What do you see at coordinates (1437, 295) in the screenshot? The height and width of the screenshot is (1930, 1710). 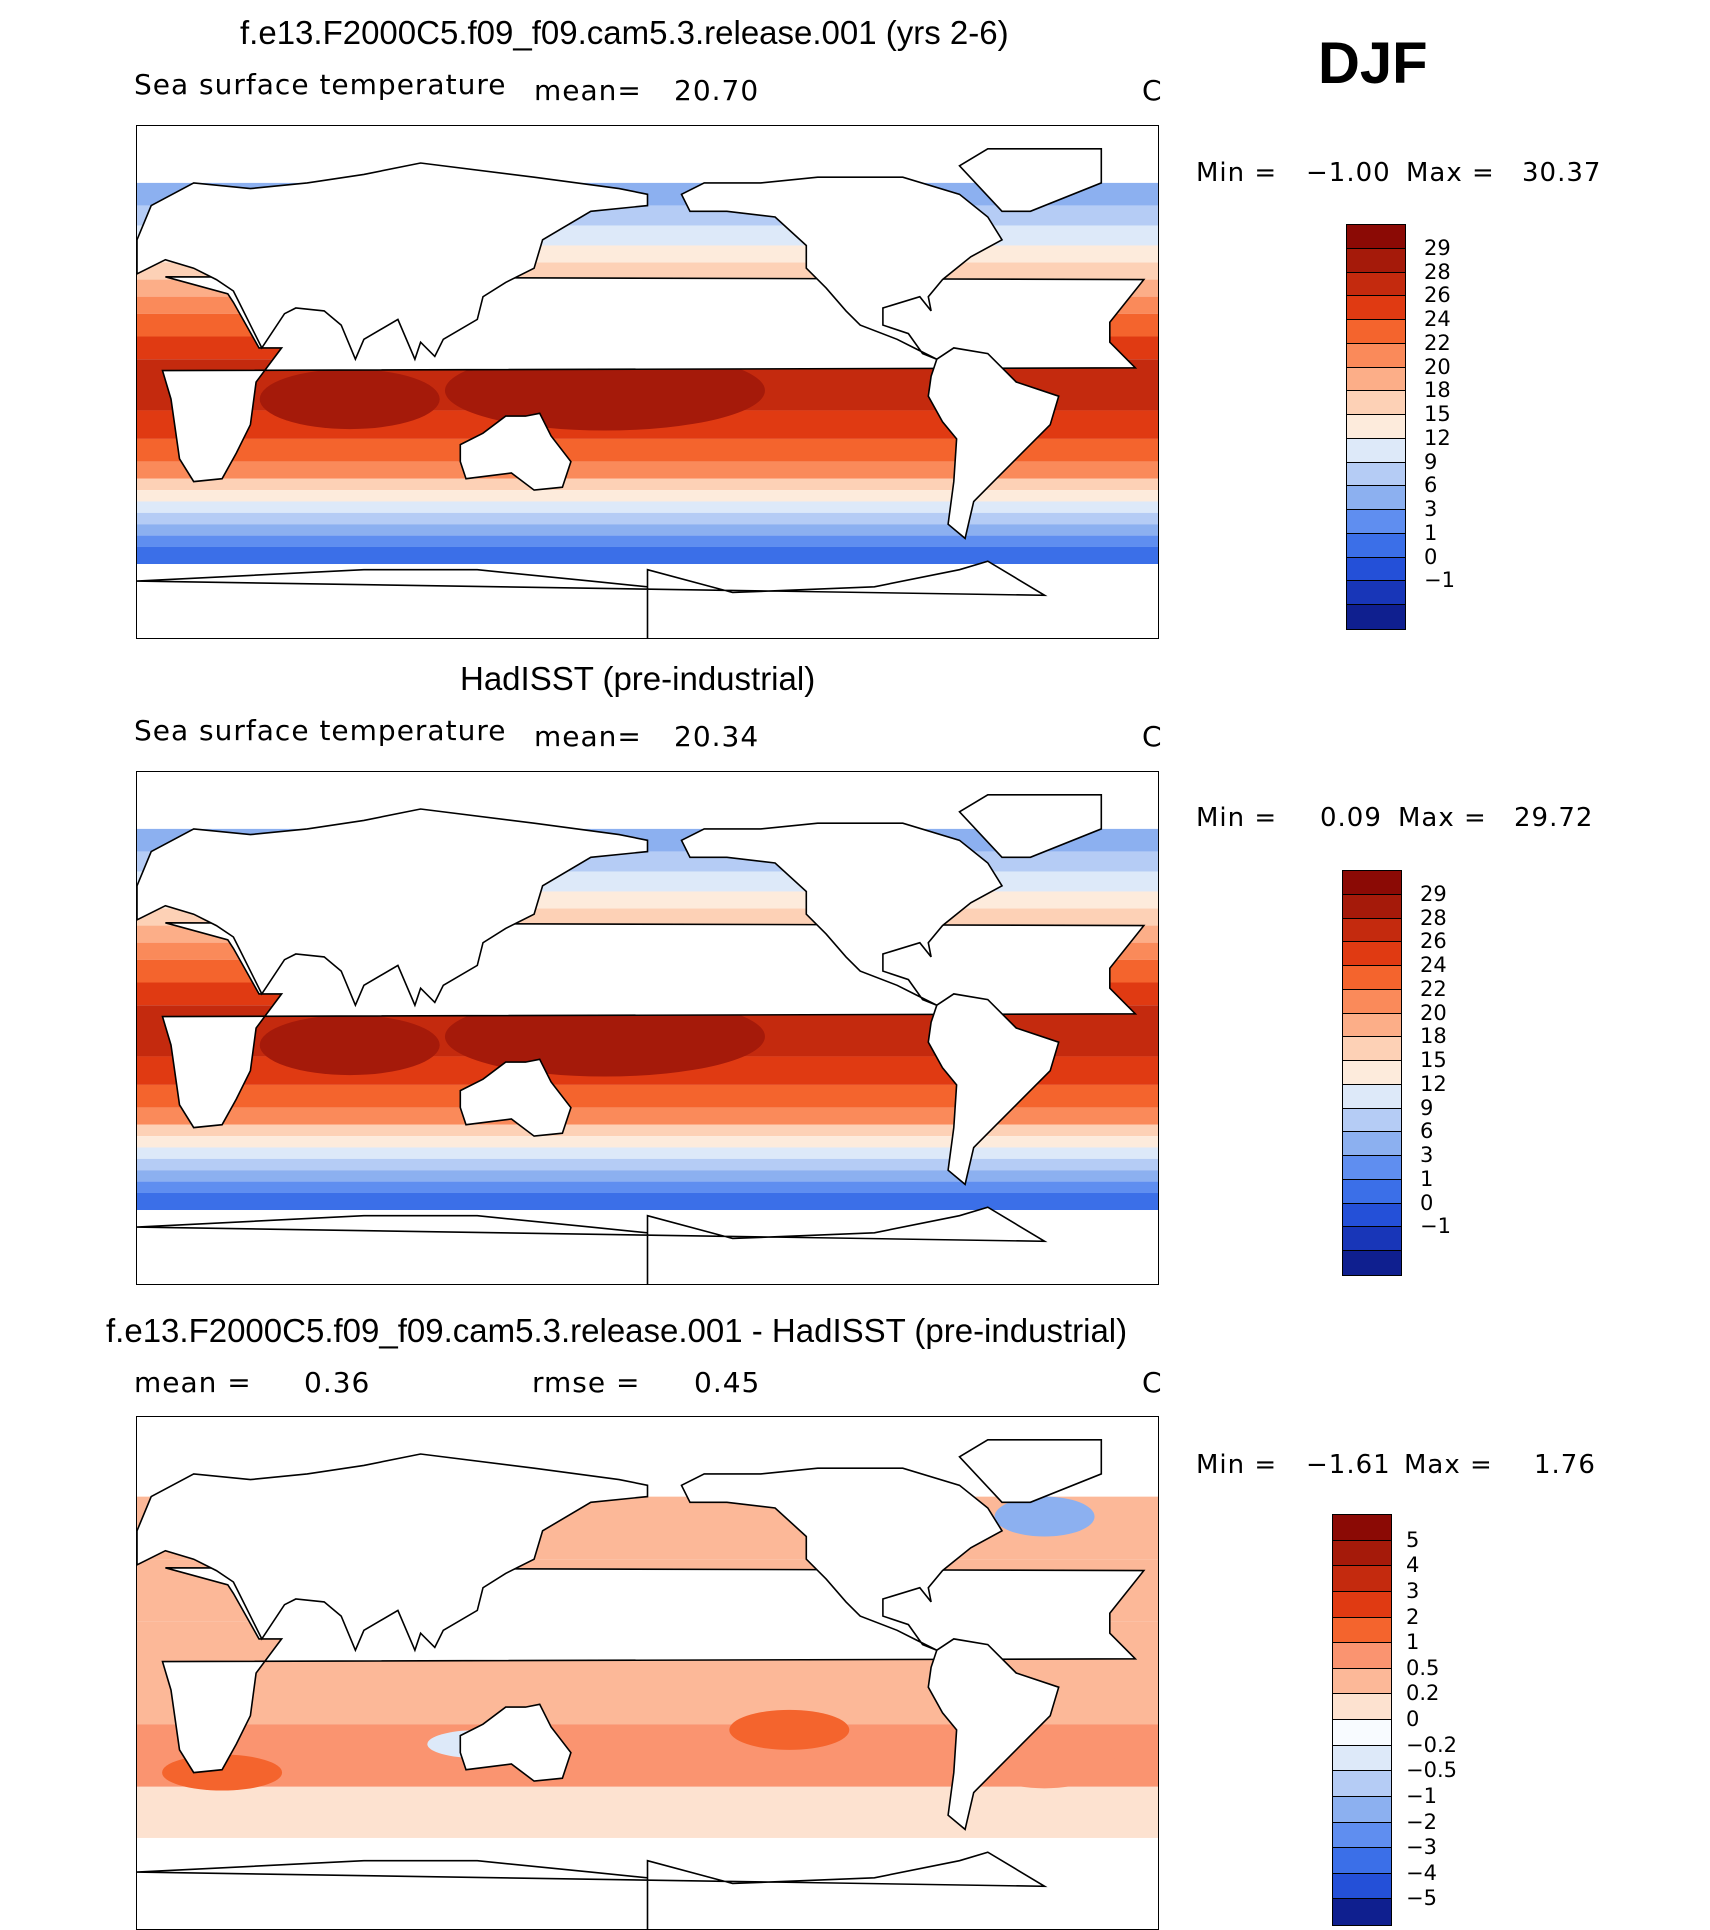 I see `colorbar-tick-label: 26` at bounding box center [1437, 295].